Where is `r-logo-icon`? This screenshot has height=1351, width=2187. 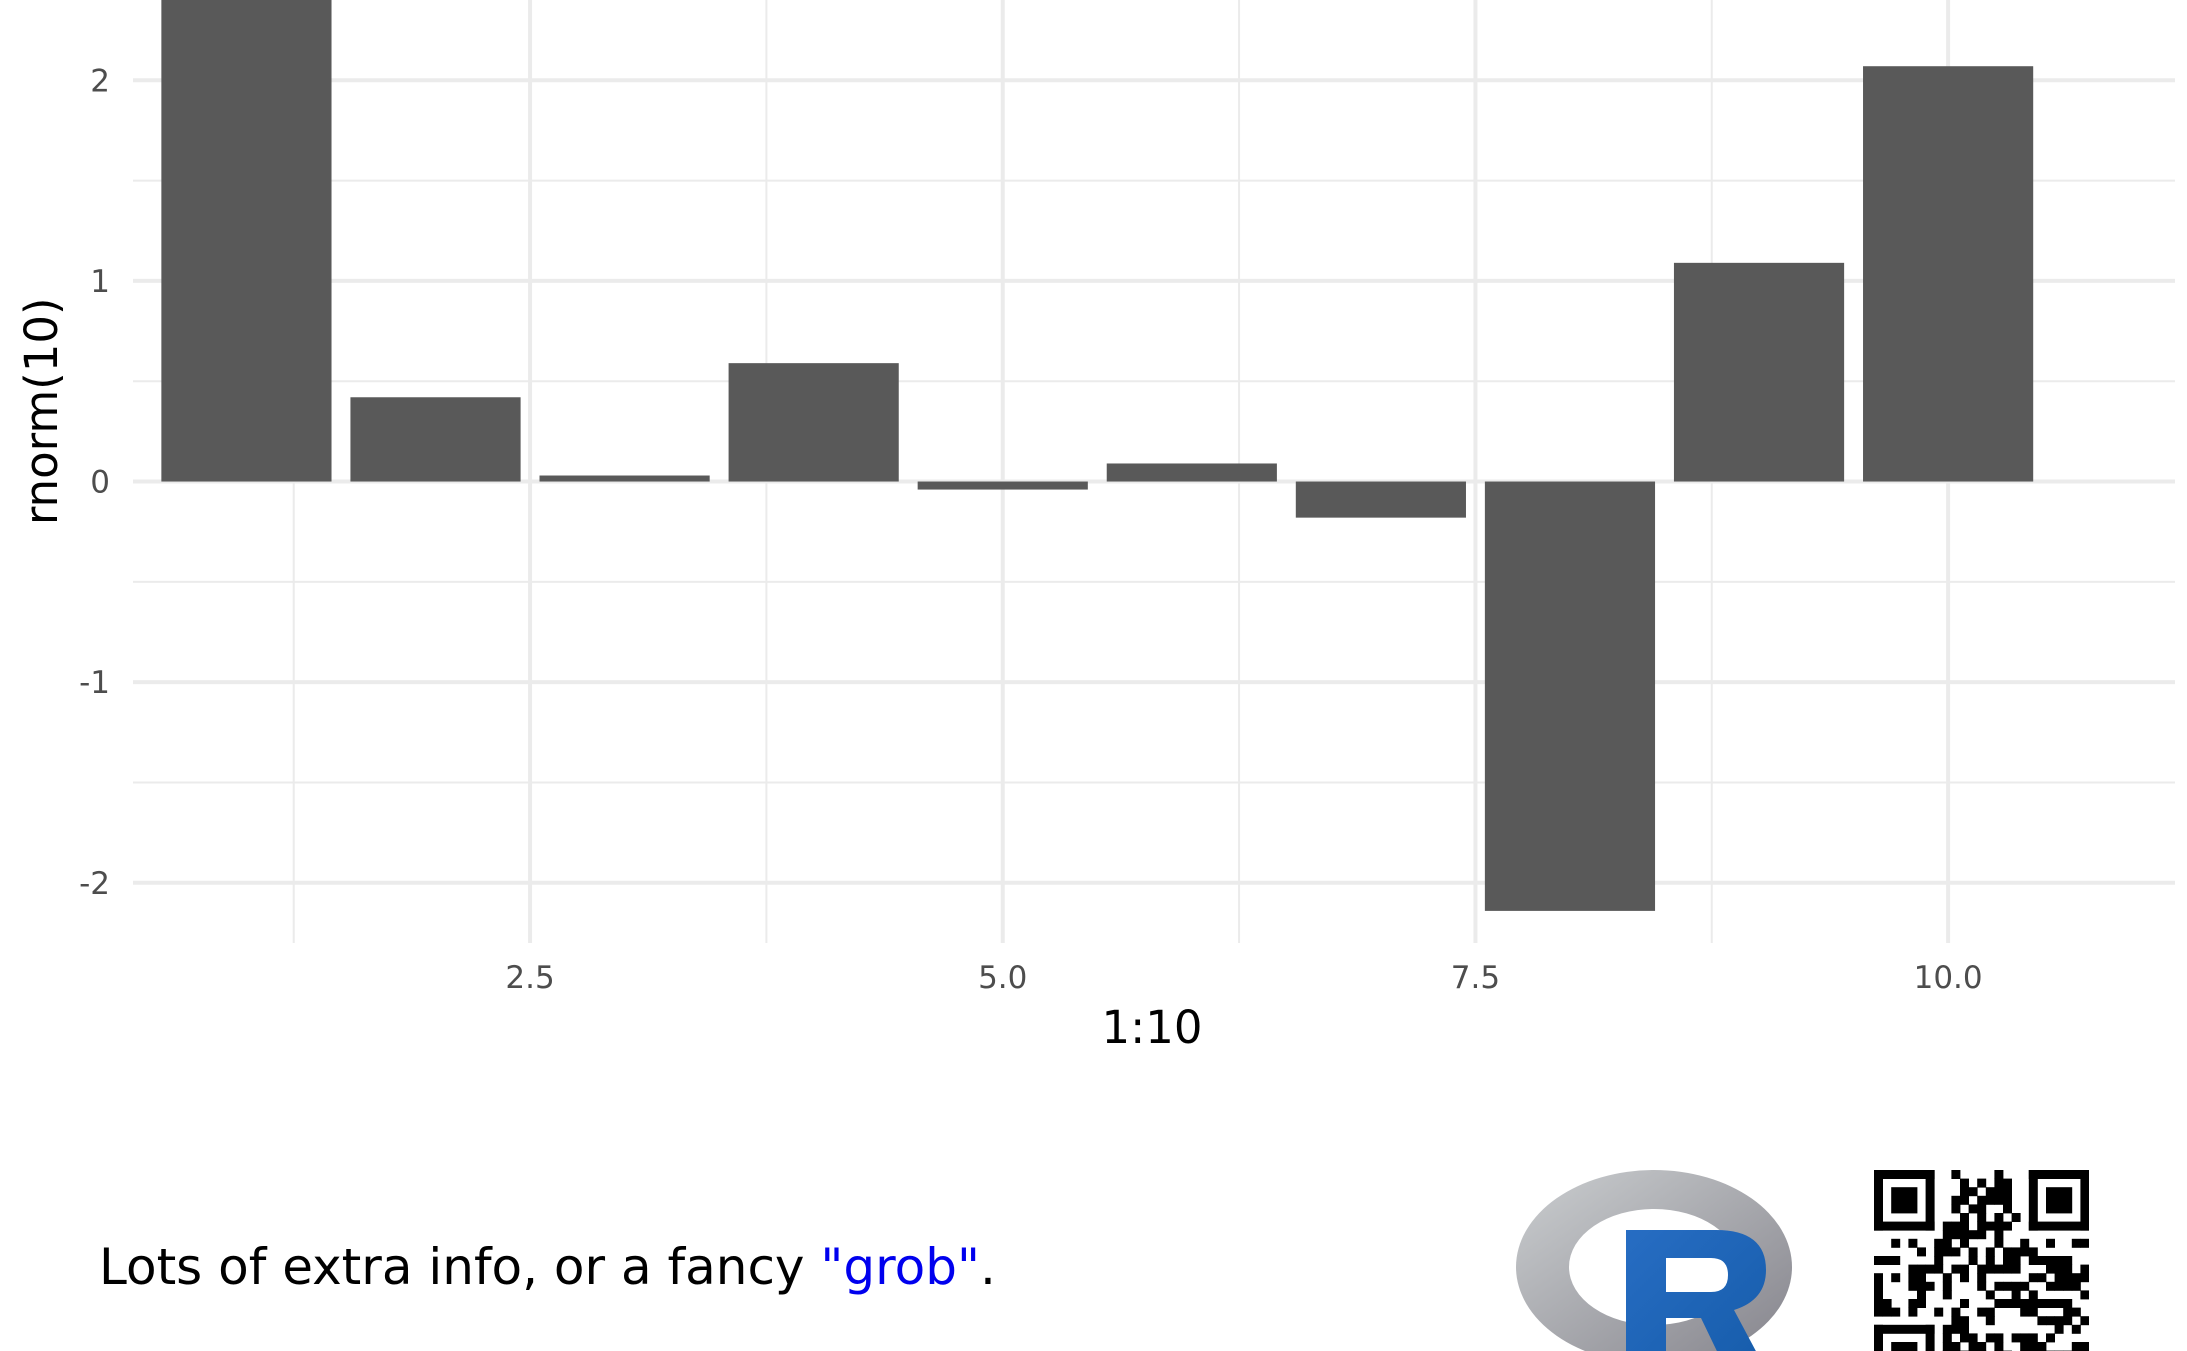 r-logo-icon is located at coordinates (1654, 1260).